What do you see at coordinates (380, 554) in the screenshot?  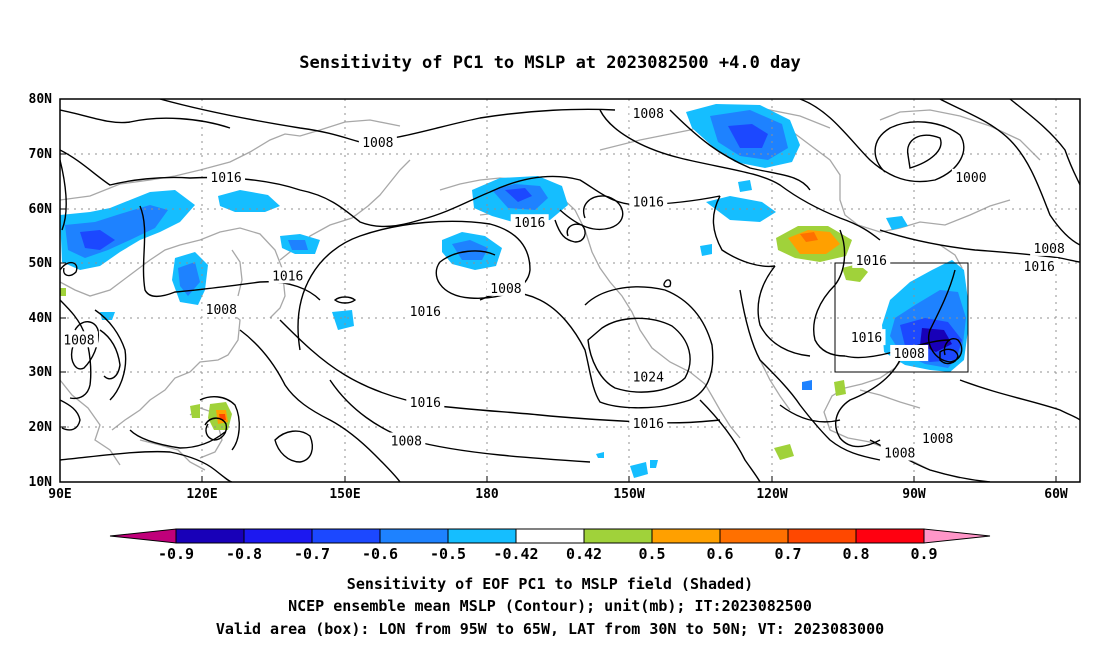 I see `colorbar-level-label: -0.6` at bounding box center [380, 554].